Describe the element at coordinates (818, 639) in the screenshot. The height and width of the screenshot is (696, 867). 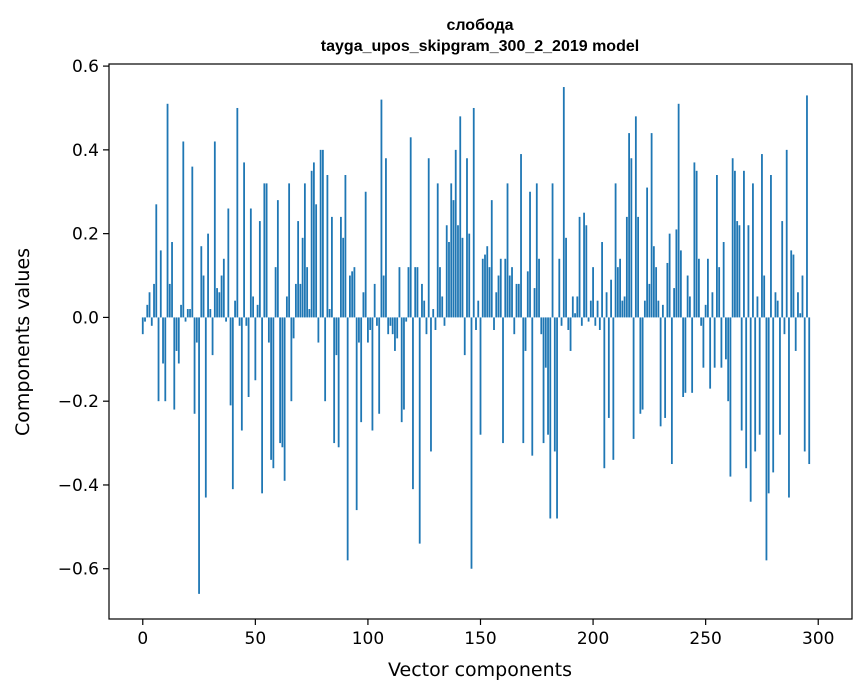
I see `x-tick-label: 300` at that location.